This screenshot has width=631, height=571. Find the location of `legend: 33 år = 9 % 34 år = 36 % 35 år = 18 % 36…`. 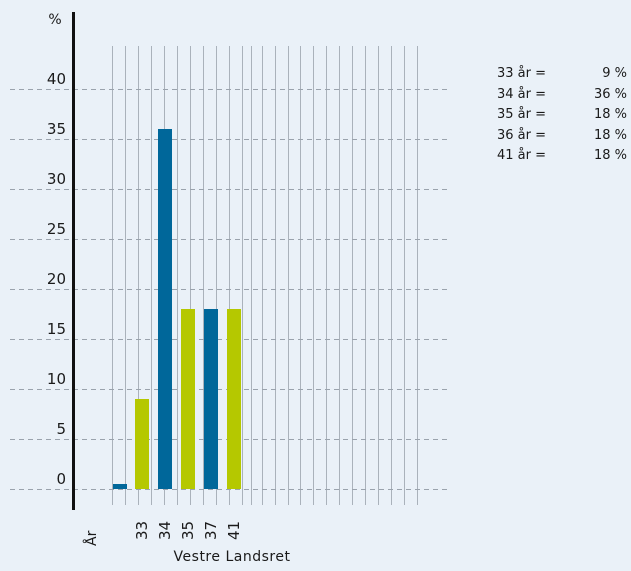

legend: 33 år = 9 % 34 år = 36 % 35 år = 18 % 36… is located at coordinates (563, 115).